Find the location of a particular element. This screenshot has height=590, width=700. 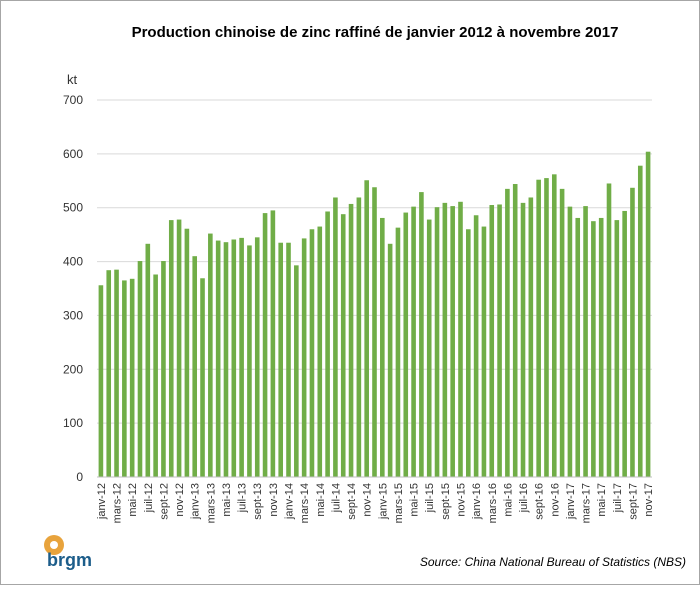

x-tick-label: nov-17 is located at coordinates (649, 500).